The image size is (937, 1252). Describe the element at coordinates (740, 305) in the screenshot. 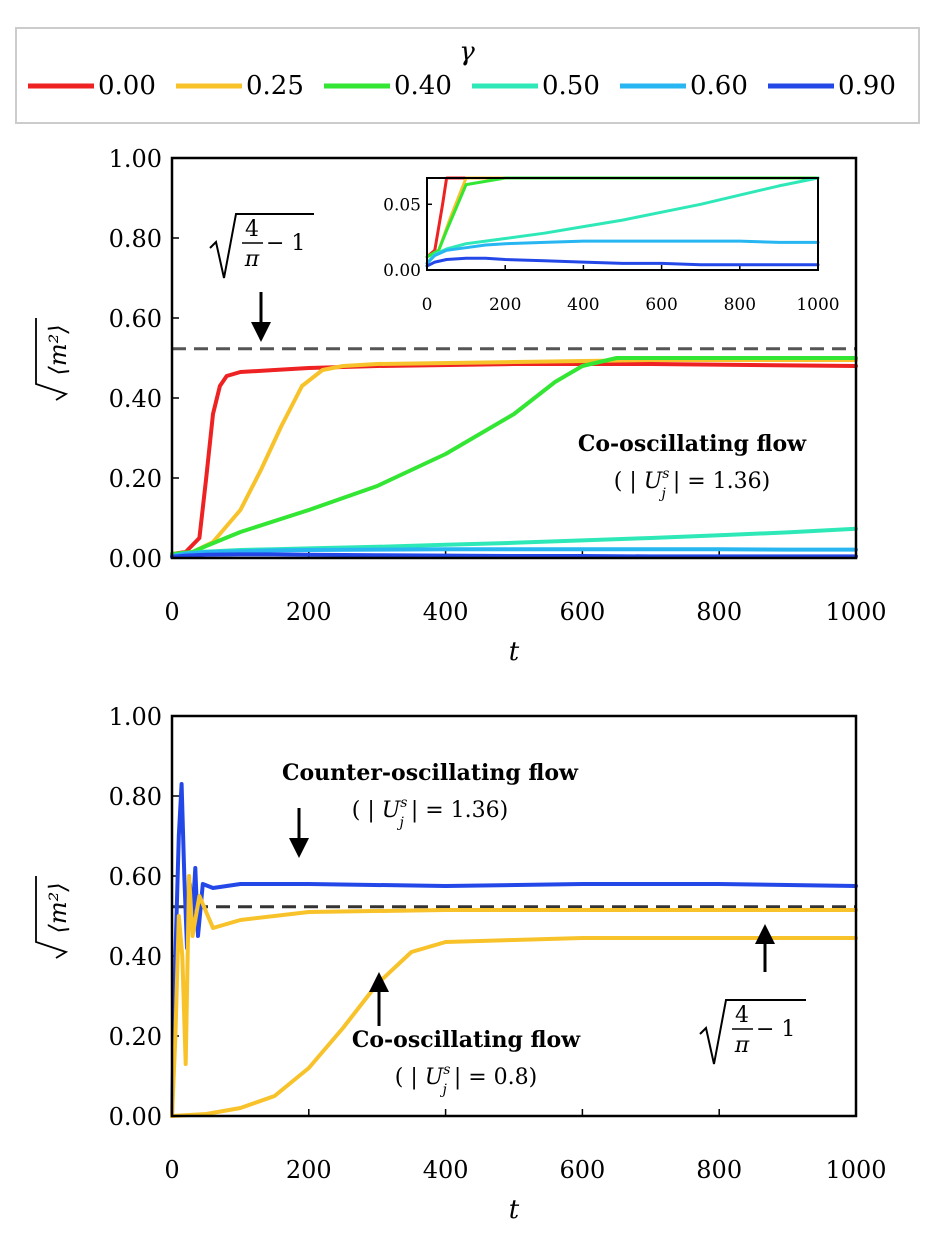

I see `inset-x-tick-label-4: 800` at that location.